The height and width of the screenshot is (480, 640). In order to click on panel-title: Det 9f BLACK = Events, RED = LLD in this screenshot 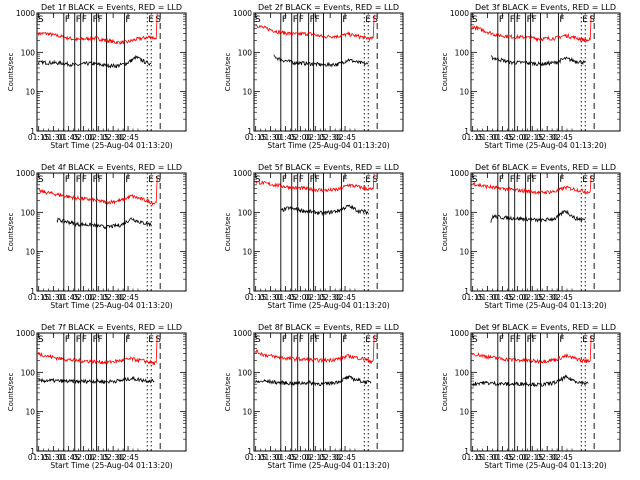, I will do `click(545, 327)`.